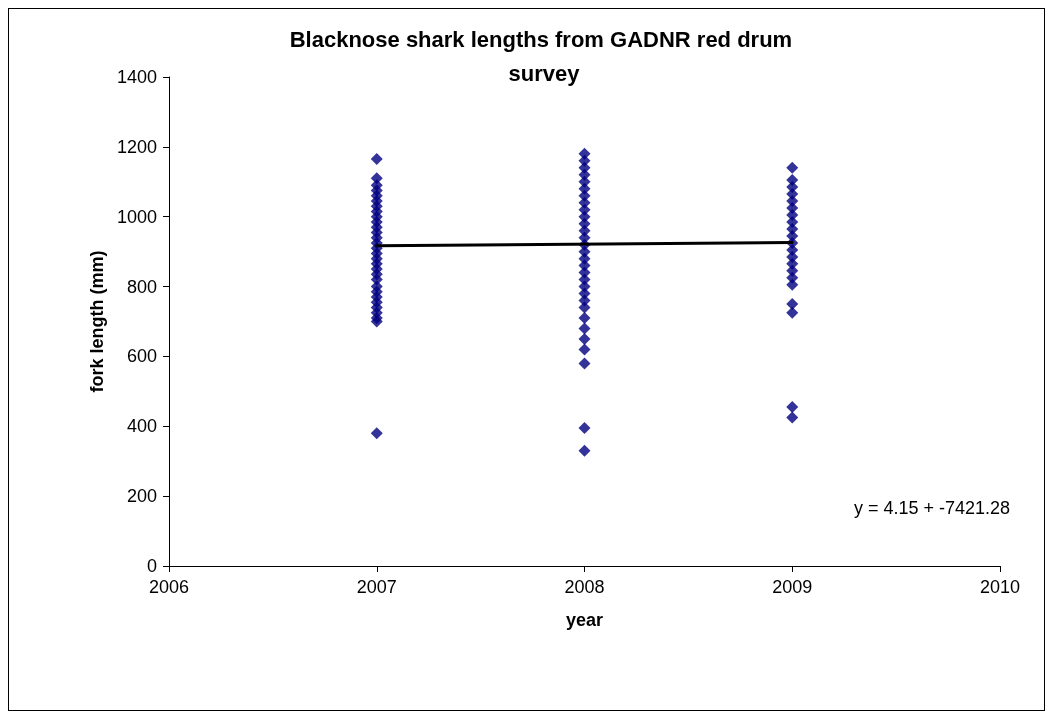 This screenshot has height=719, width=1053. What do you see at coordinates (544, 56) in the screenshot?
I see `chart-title: Blacknose shark lengths from GADNR red drum survey` at bounding box center [544, 56].